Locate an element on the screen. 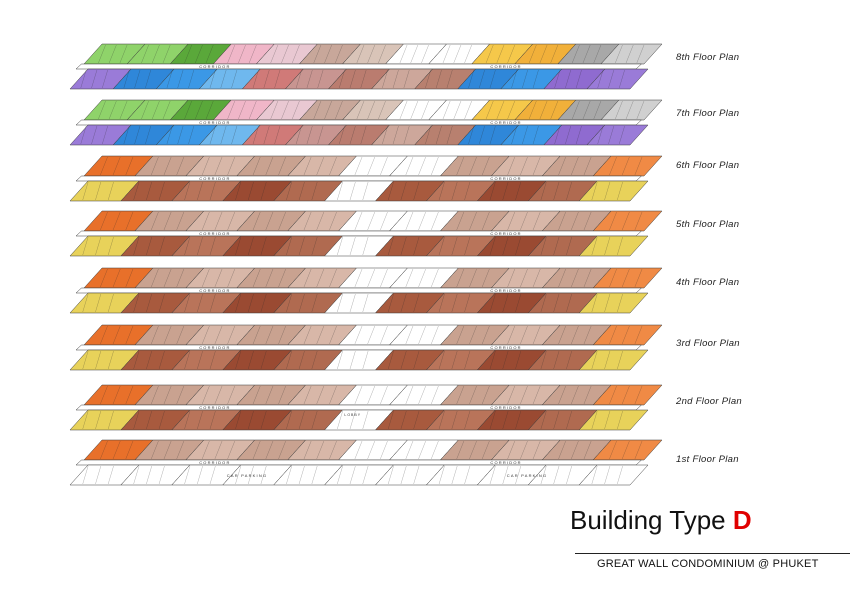 The image size is (850, 607). unit-block is located at coordinates (627, 335).